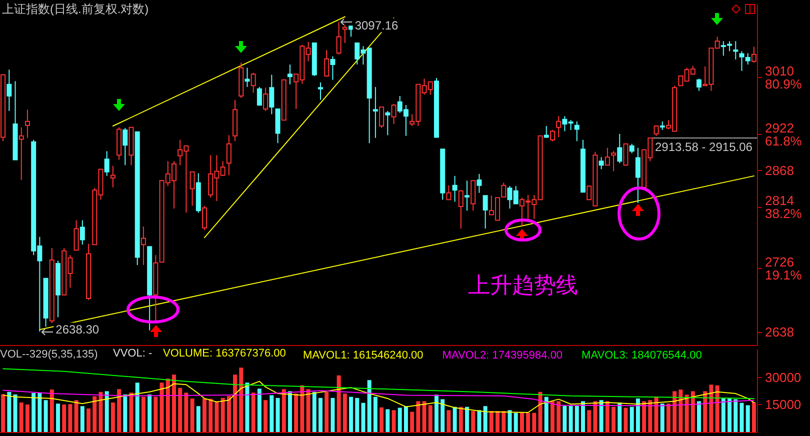 The height and width of the screenshot is (436, 810). I want to click on chart-title: 上证指数(日线.前复权.对数), so click(75, 9).